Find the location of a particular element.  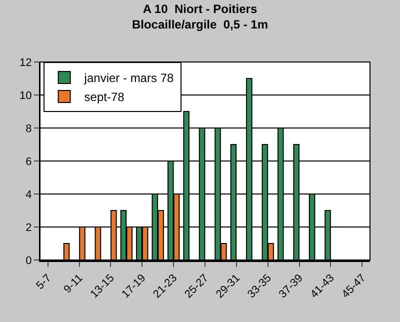

chart-title: A 10 Niort - Poitiers is located at coordinates (200, 9).